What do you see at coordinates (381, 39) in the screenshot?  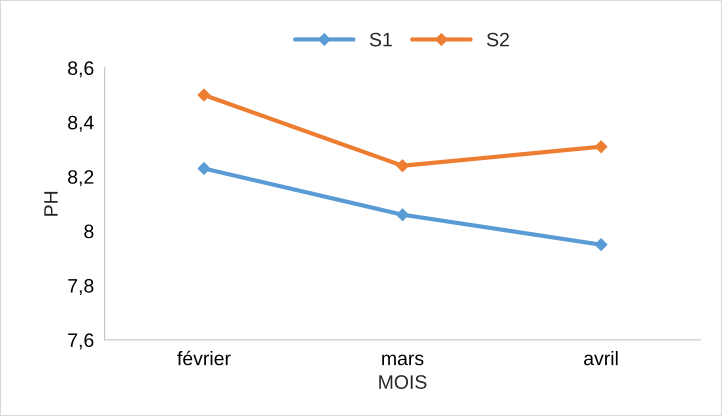 I see `legend-label: S1` at bounding box center [381, 39].